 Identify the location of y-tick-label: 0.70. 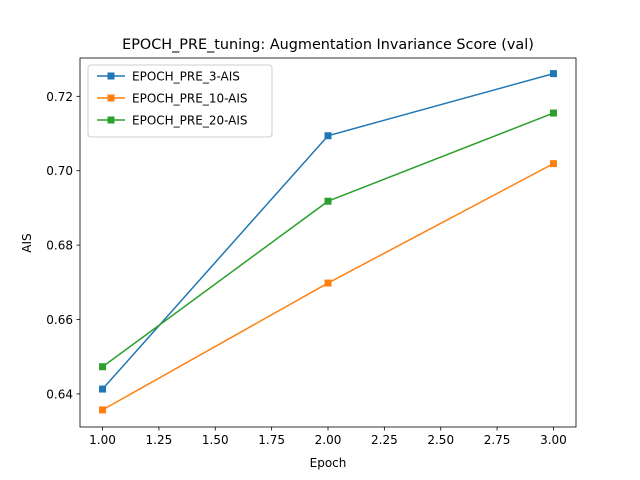
(59, 171).